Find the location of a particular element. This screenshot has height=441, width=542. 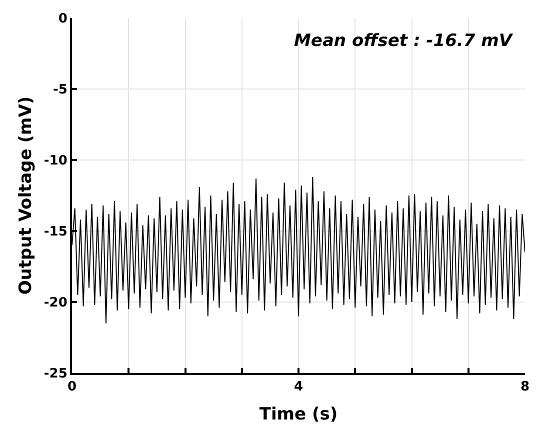

x-tick-label: 8 is located at coordinates (525, 387).